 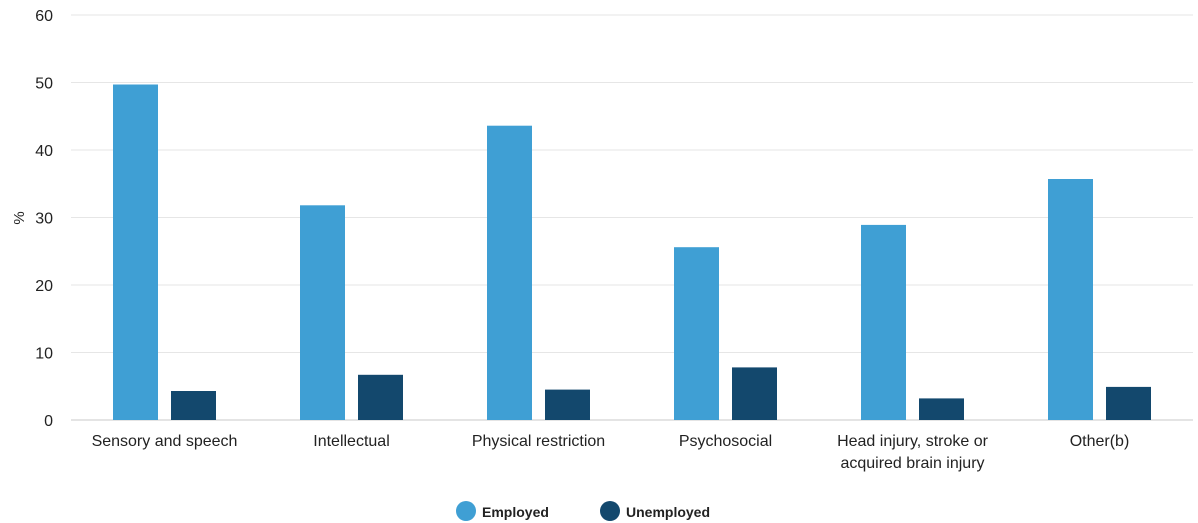 I want to click on y-axis: % 0 10 20 30 40 50 60, so click(x=32, y=219).